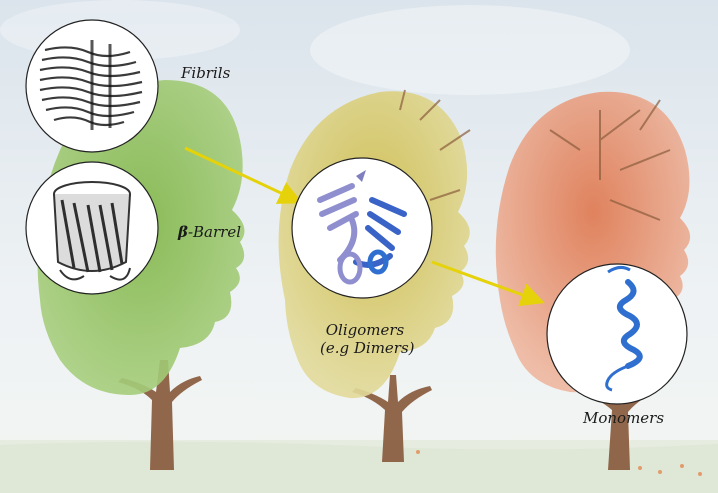 The image size is (718, 493). Describe the element at coordinates (470, 50) in the screenshot. I see `cloud` at that location.